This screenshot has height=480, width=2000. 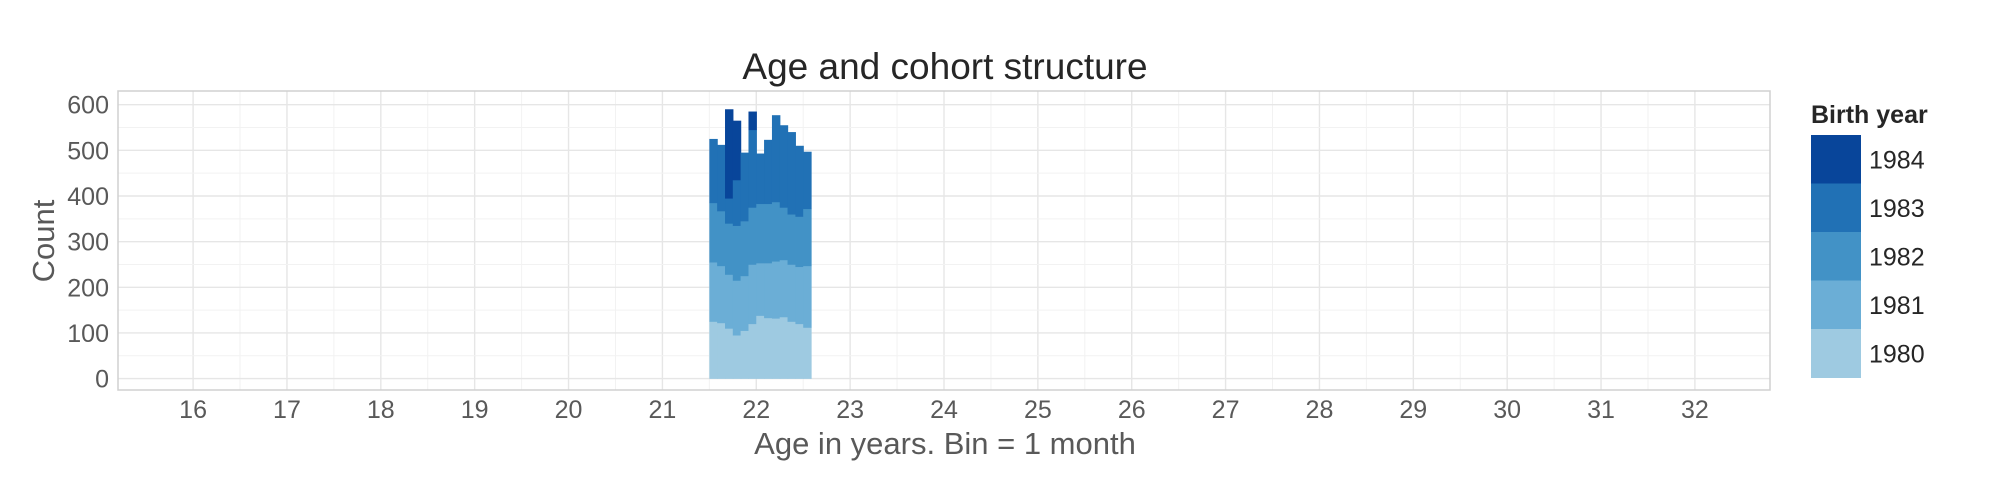 I want to click on x-tick-label: 16, so click(x=193, y=410).